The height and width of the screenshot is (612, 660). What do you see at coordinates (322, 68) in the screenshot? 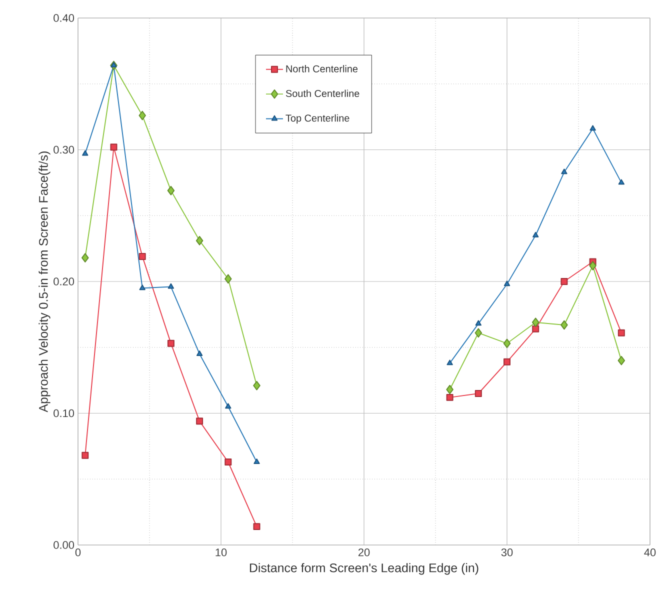
I see `legend-label: North Centerline` at bounding box center [322, 68].